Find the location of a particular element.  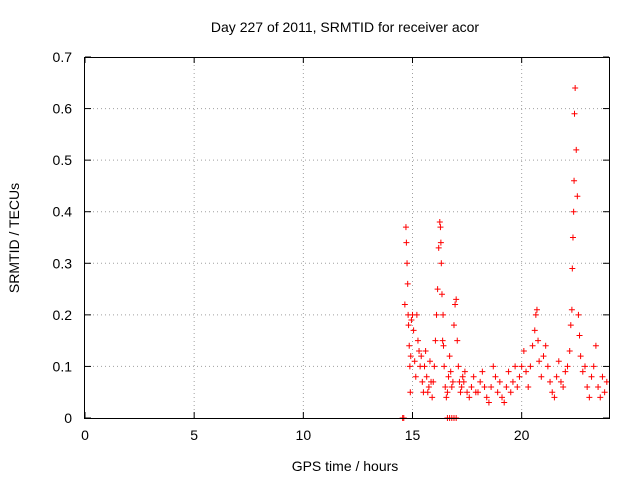

y-axis-label: SRMTID / TECUs is located at coordinates (14, 238).